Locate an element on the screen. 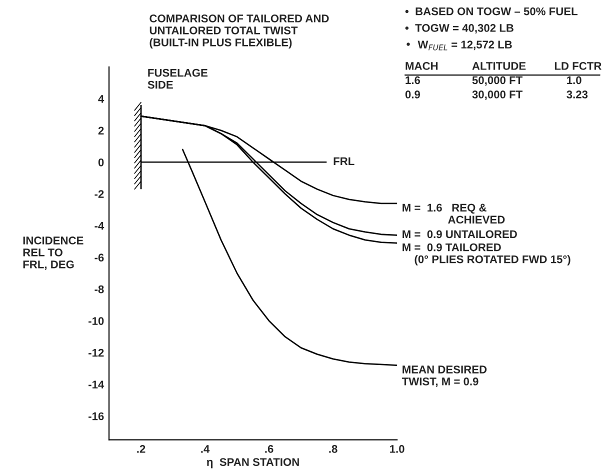 Image resolution: width=609 pixels, height=475 pixels. text: 50,000 FT is located at coordinates (497, 81).